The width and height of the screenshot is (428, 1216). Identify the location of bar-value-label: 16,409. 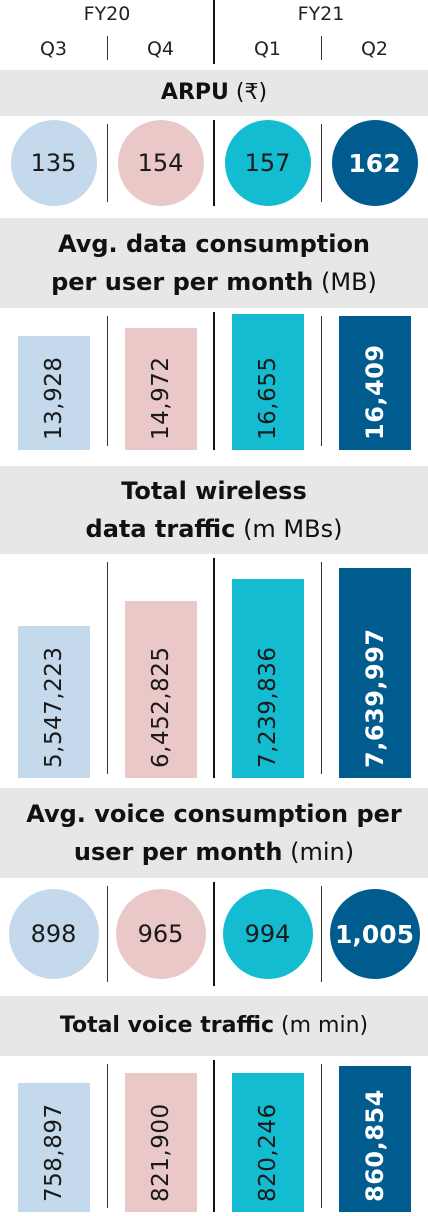
(374, 392).